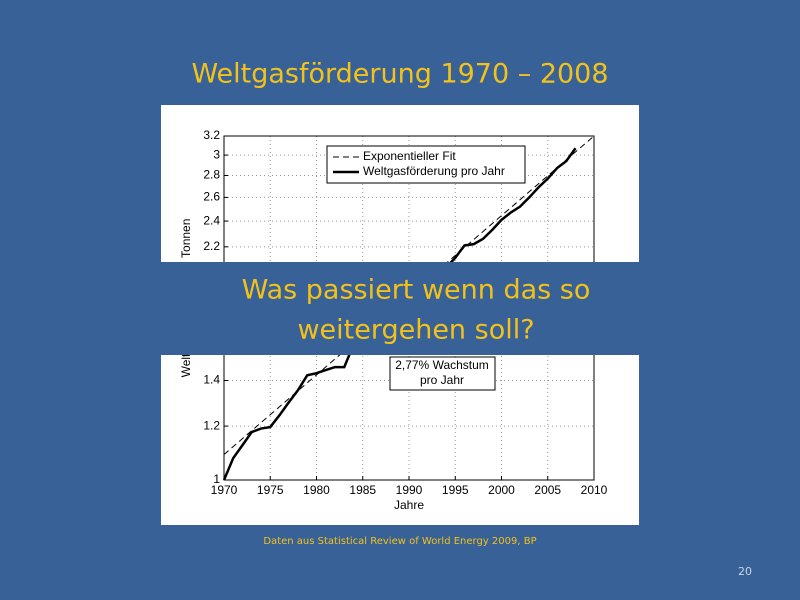 Image resolution: width=800 pixels, height=600 pixels. Describe the element at coordinates (409, 156) in the screenshot. I see `legend-label: Exponentieller Fit` at that location.